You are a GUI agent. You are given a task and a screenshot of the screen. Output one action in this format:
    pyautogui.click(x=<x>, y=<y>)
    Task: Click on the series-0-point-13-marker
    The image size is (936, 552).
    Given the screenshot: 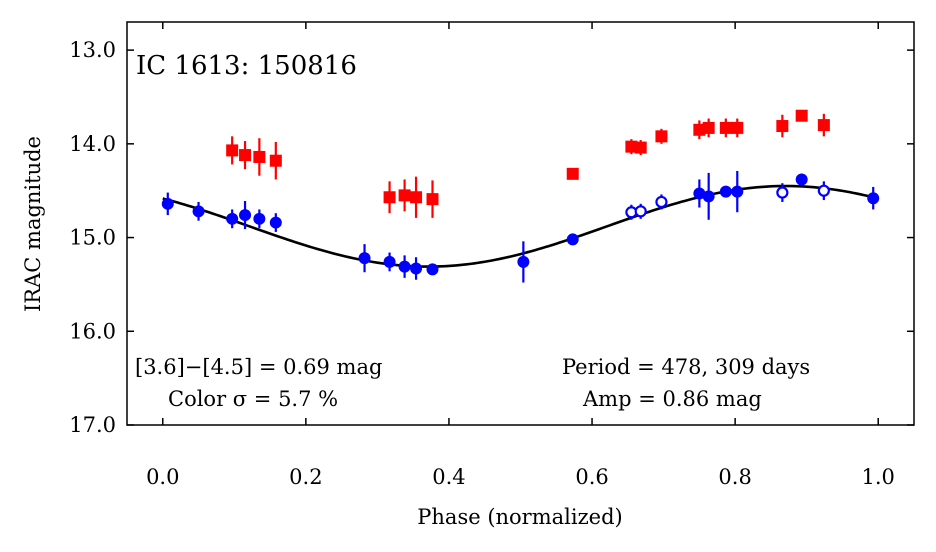 What is the action you would take?
    pyautogui.click(x=708, y=127)
    